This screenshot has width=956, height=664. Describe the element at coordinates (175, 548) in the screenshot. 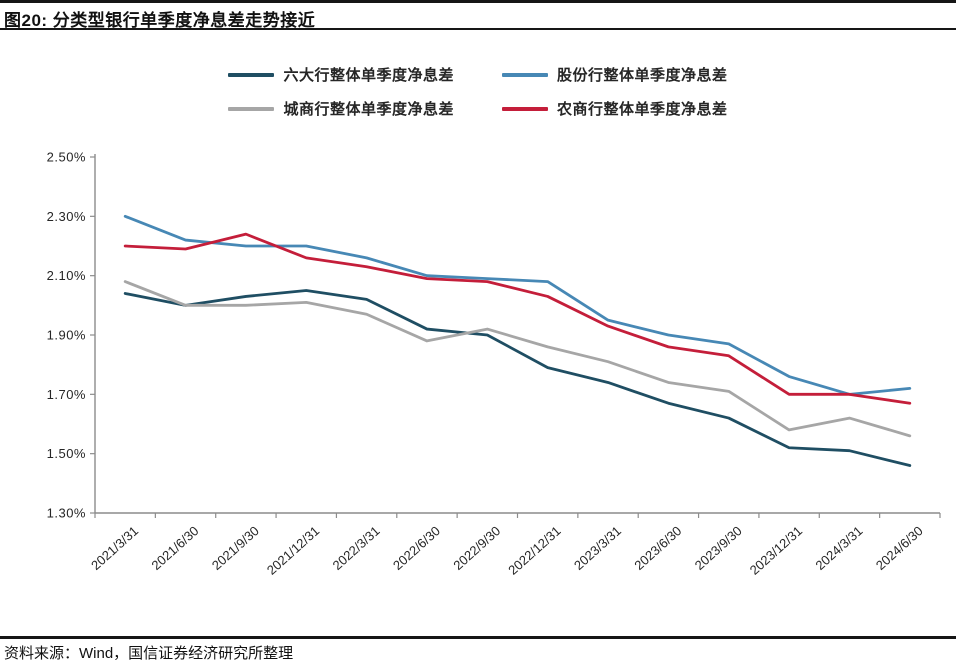

I see `x-axis-label: 2021/6/30` at that location.